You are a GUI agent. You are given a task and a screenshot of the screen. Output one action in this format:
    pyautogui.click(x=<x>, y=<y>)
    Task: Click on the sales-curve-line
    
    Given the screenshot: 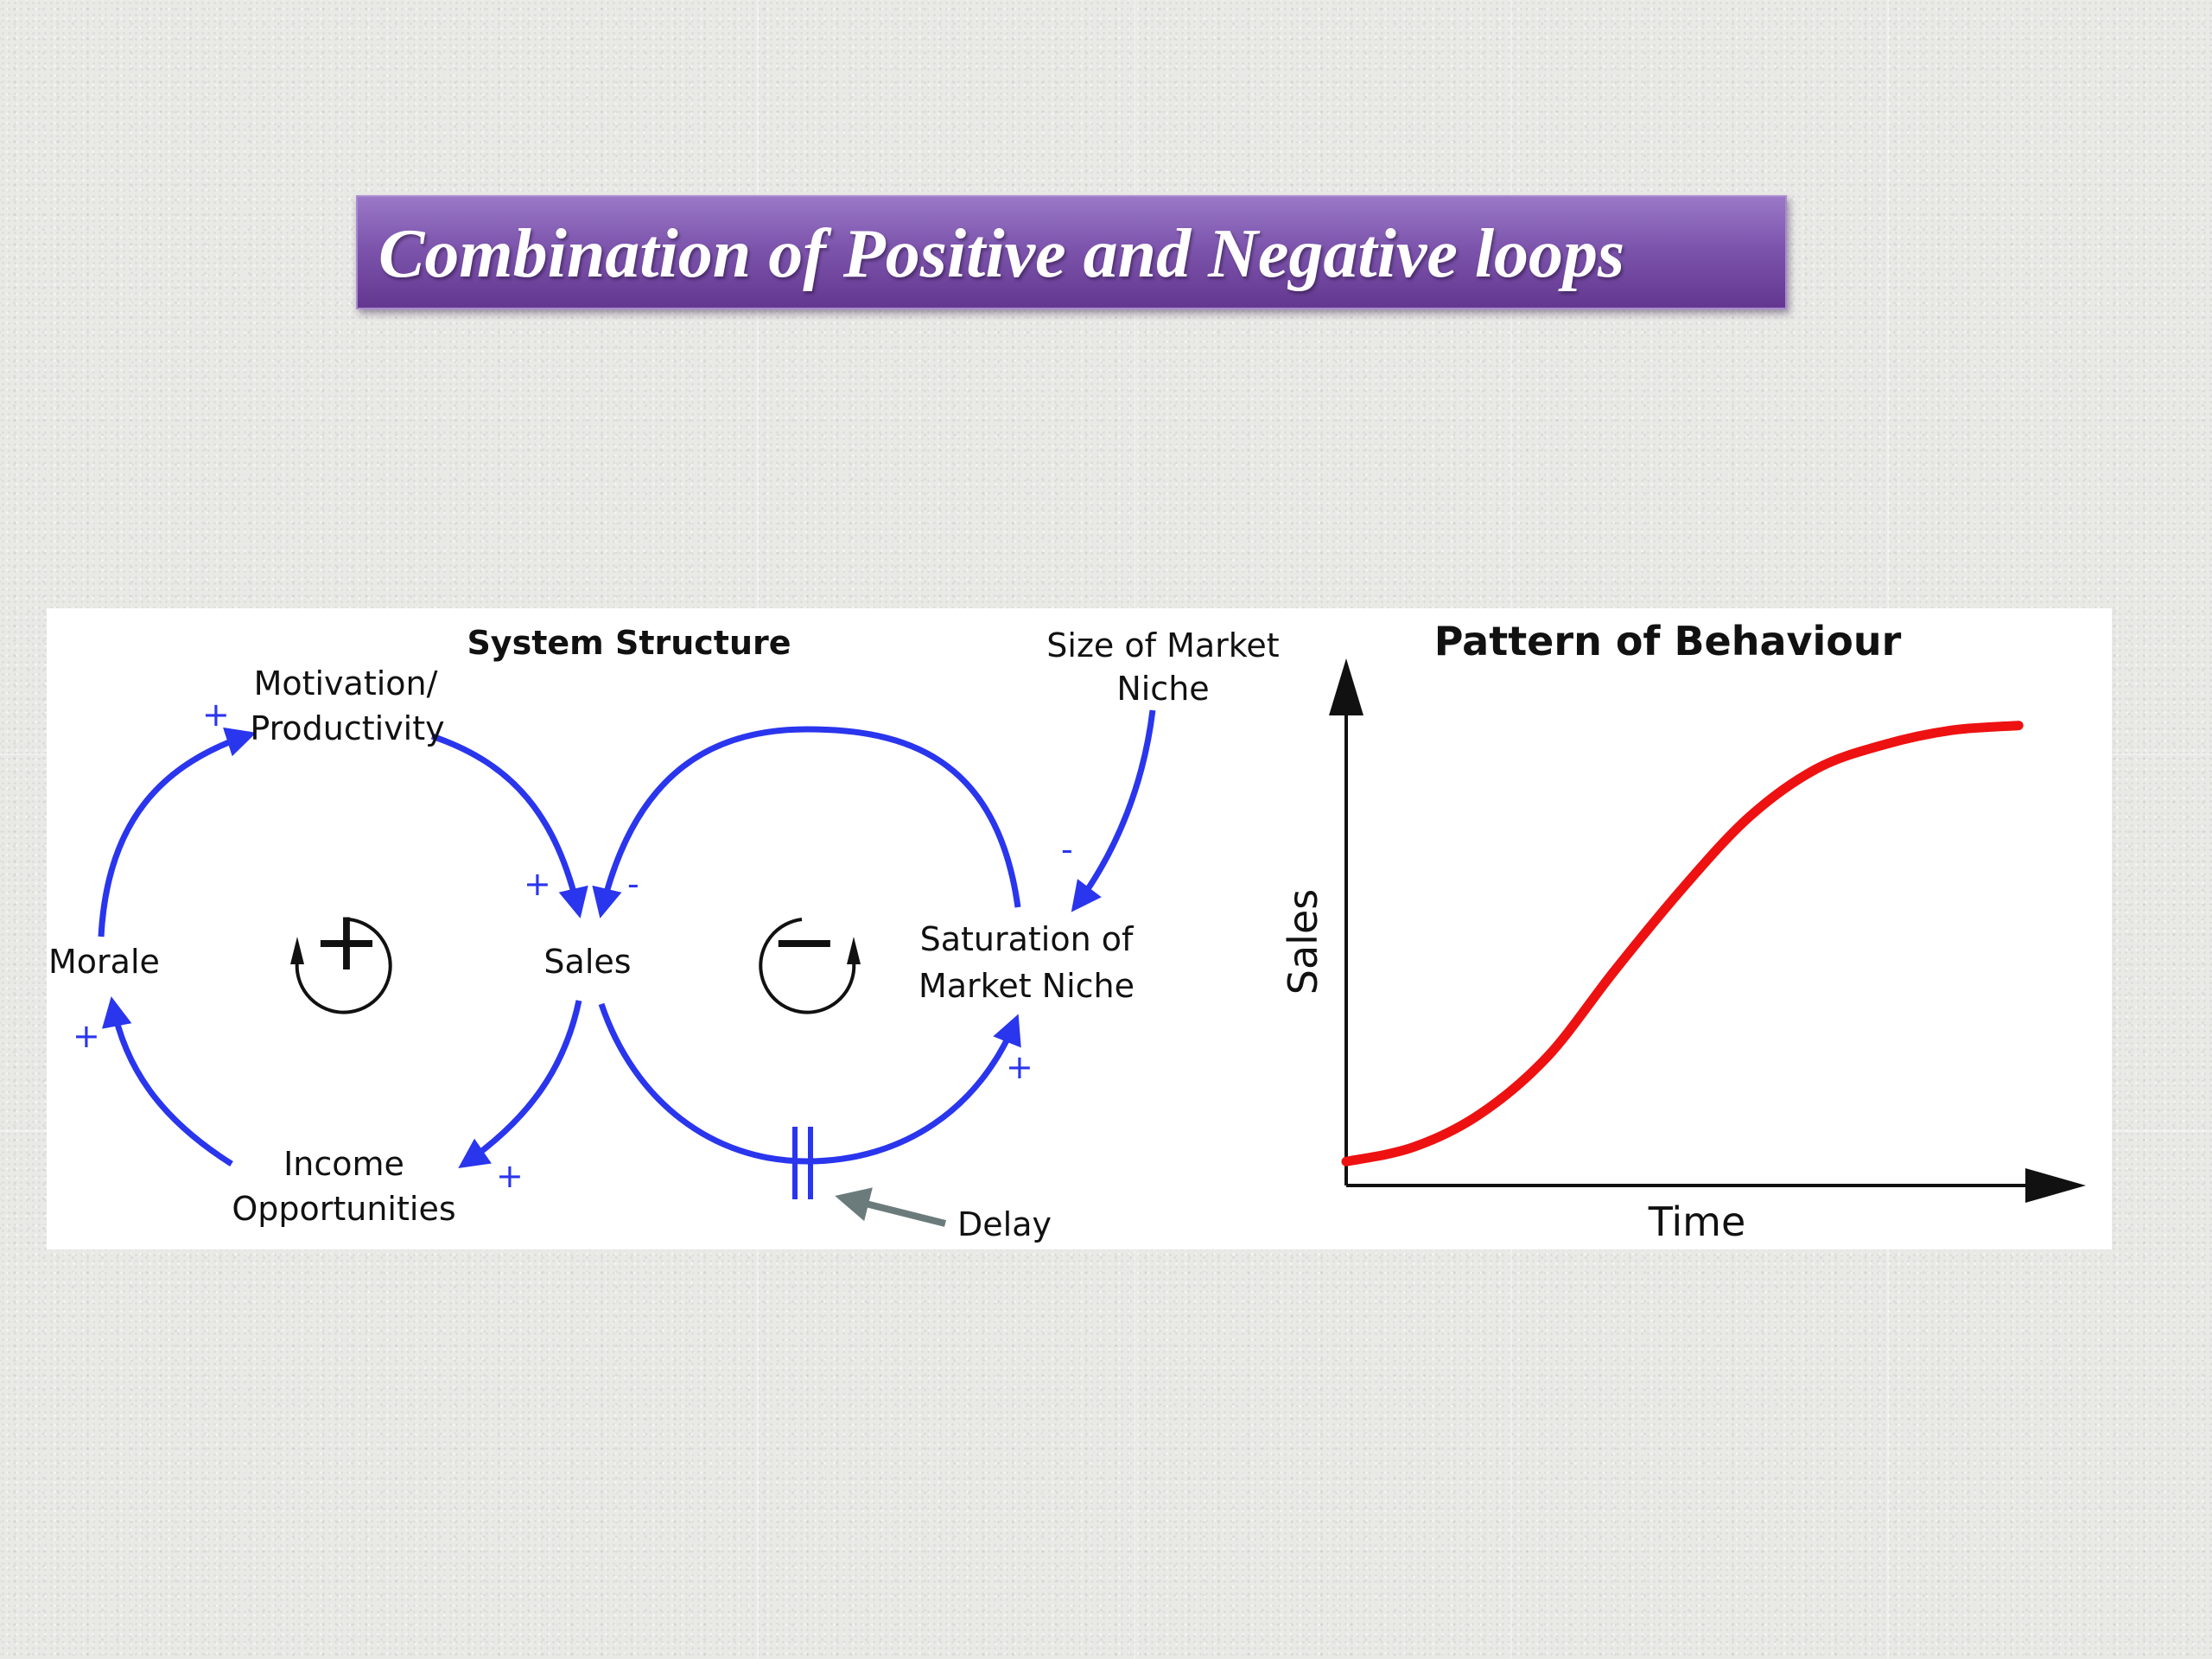 What is the action you would take?
    pyautogui.click(x=1682, y=943)
    